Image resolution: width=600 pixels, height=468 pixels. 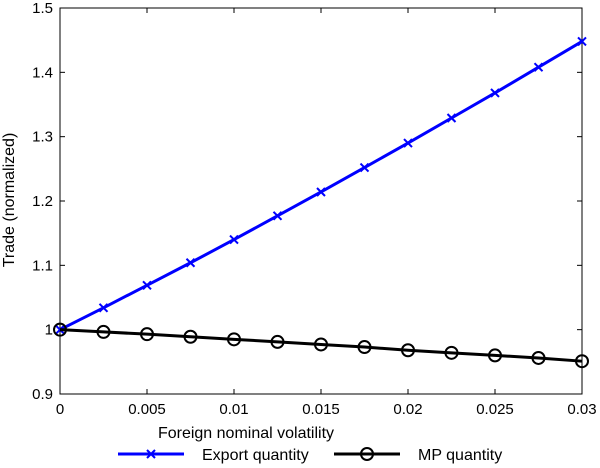 I want to click on legend-label: Export quantity, so click(x=255, y=455).